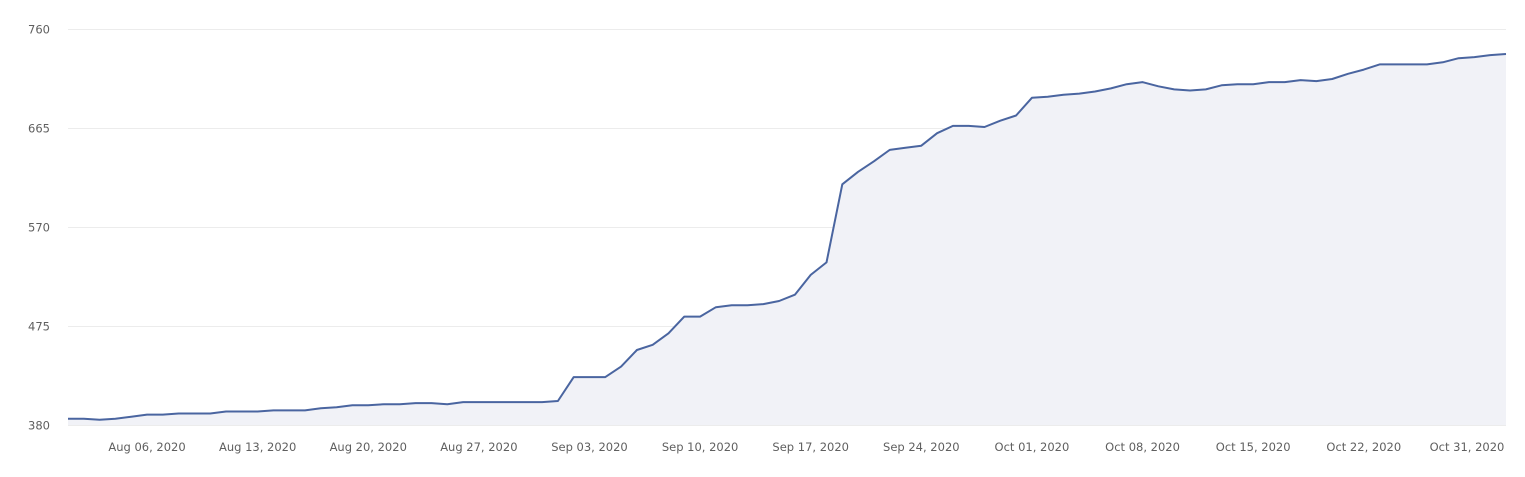  What do you see at coordinates (39, 30) in the screenshot?
I see `y-tick-label: 760` at bounding box center [39, 30].